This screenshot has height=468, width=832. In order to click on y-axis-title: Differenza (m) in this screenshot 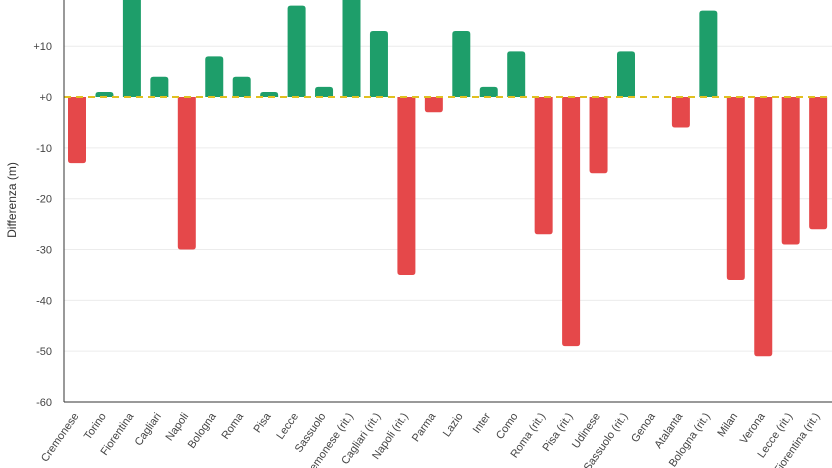, I will do `click(12, 200)`.